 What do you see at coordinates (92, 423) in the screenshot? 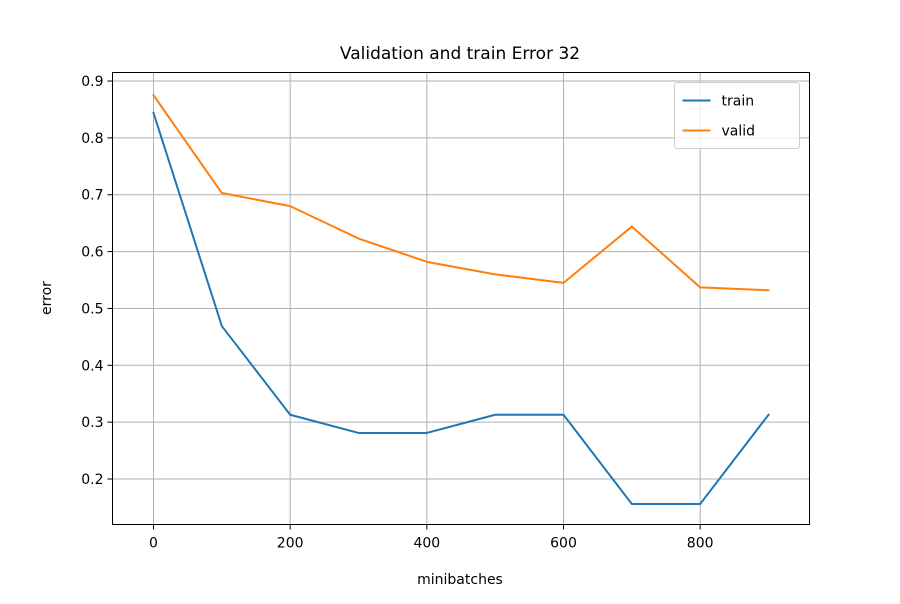
I see `y-tick-label: 0.3` at bounding box center [92, 423].